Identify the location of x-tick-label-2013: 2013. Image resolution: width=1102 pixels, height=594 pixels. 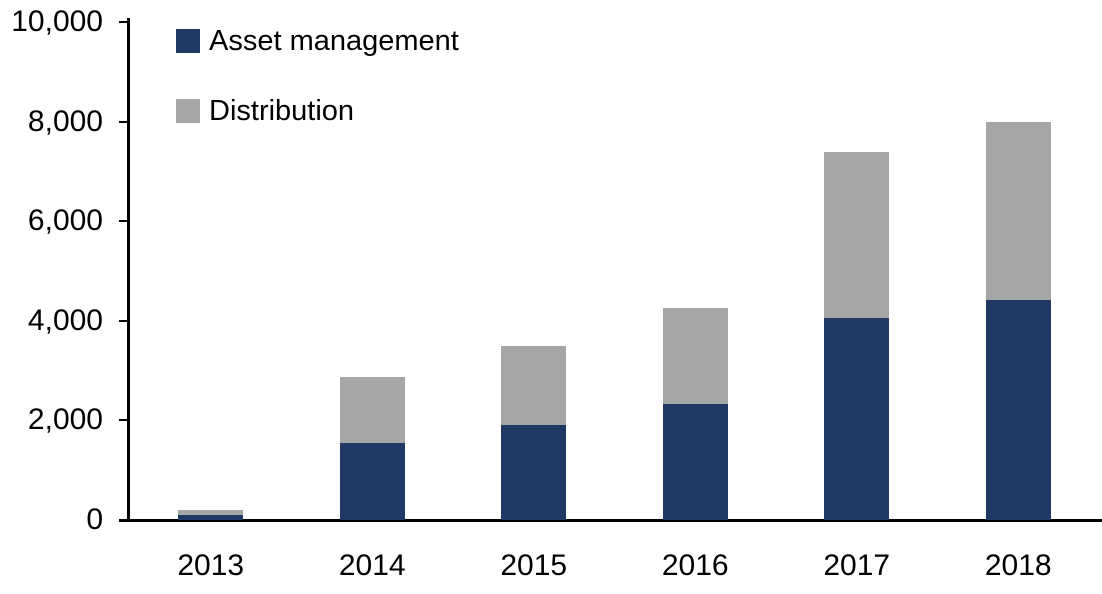
(211, 565).